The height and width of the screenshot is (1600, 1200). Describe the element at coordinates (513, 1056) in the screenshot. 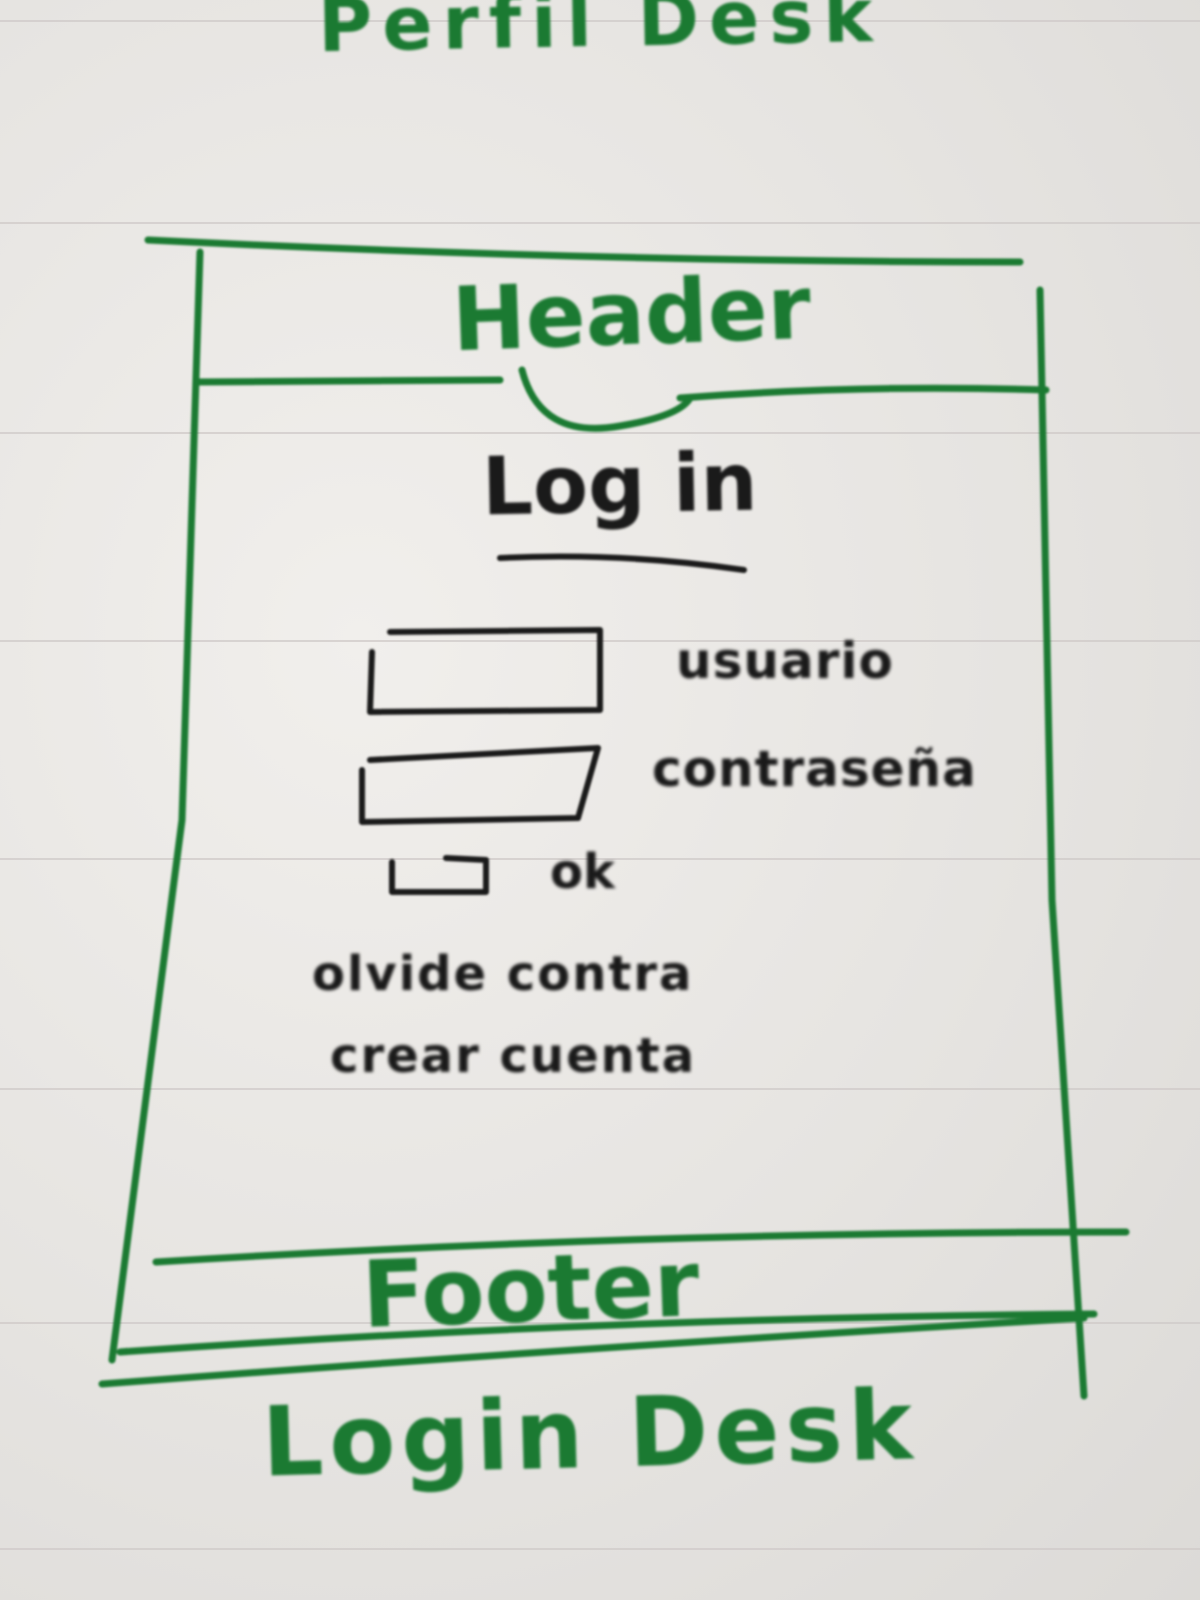

I see `create-account-link: crear cuenta` at that location.